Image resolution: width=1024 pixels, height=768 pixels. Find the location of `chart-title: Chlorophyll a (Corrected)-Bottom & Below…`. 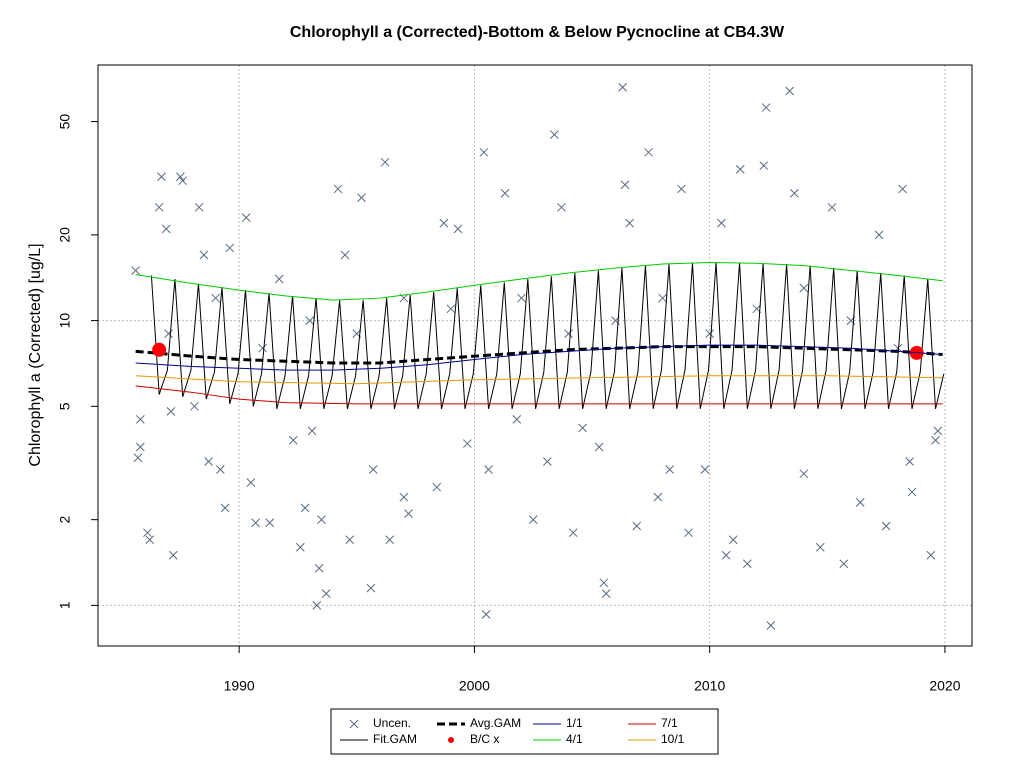

chart-title: Chlorophyll a (Corrected)-Bottom & Below… is located at coordinates (537, 32).